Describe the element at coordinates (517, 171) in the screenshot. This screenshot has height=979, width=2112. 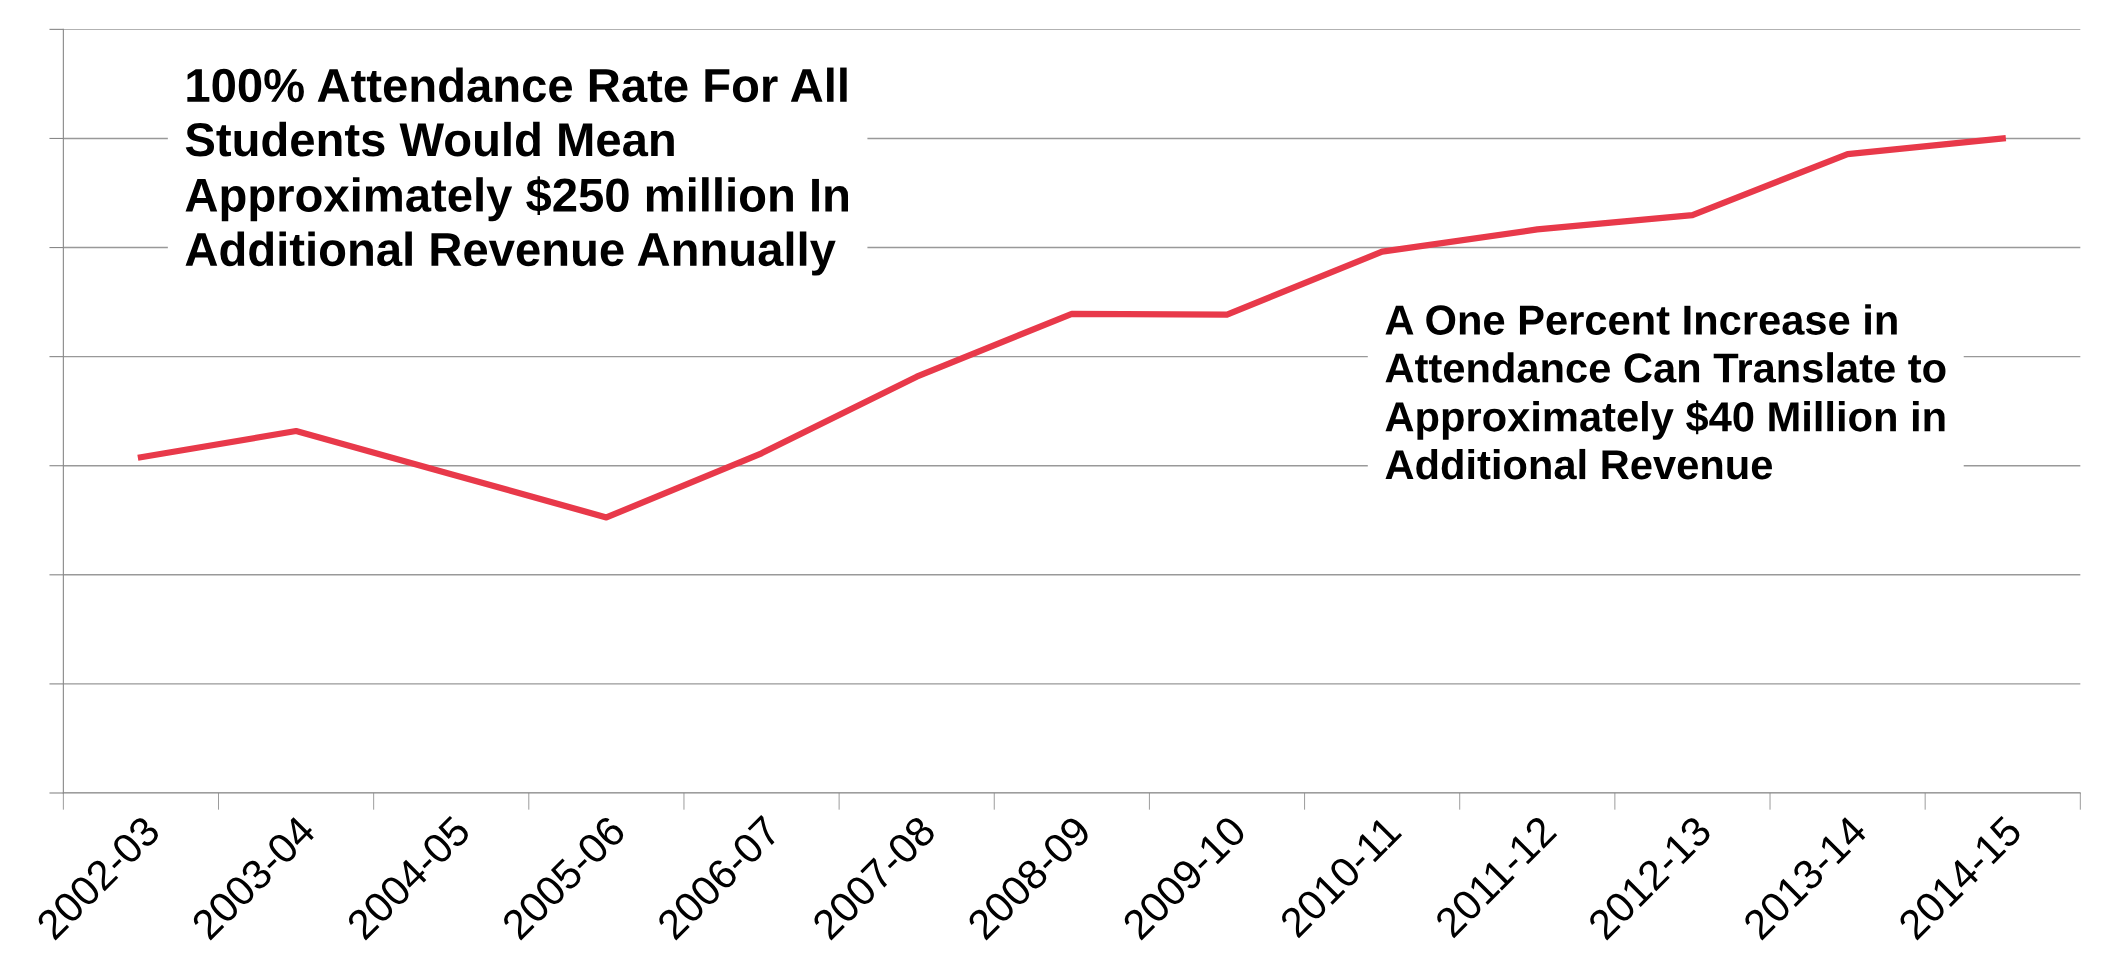
I see `annotation: 100% Attendance Rate For All Students Would Mean Approximately $250 million In Additional Revenue Annually` at that location.